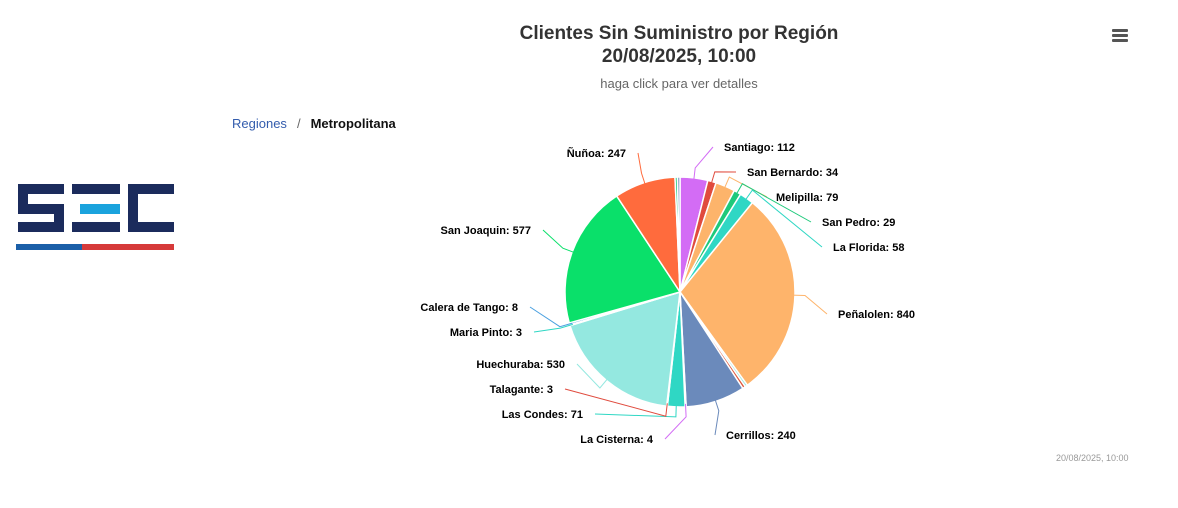 Image resolution: width=1178 pixels, height=508 pixels. I want to click on data-label: La Florida: 58, so click(869, 248).